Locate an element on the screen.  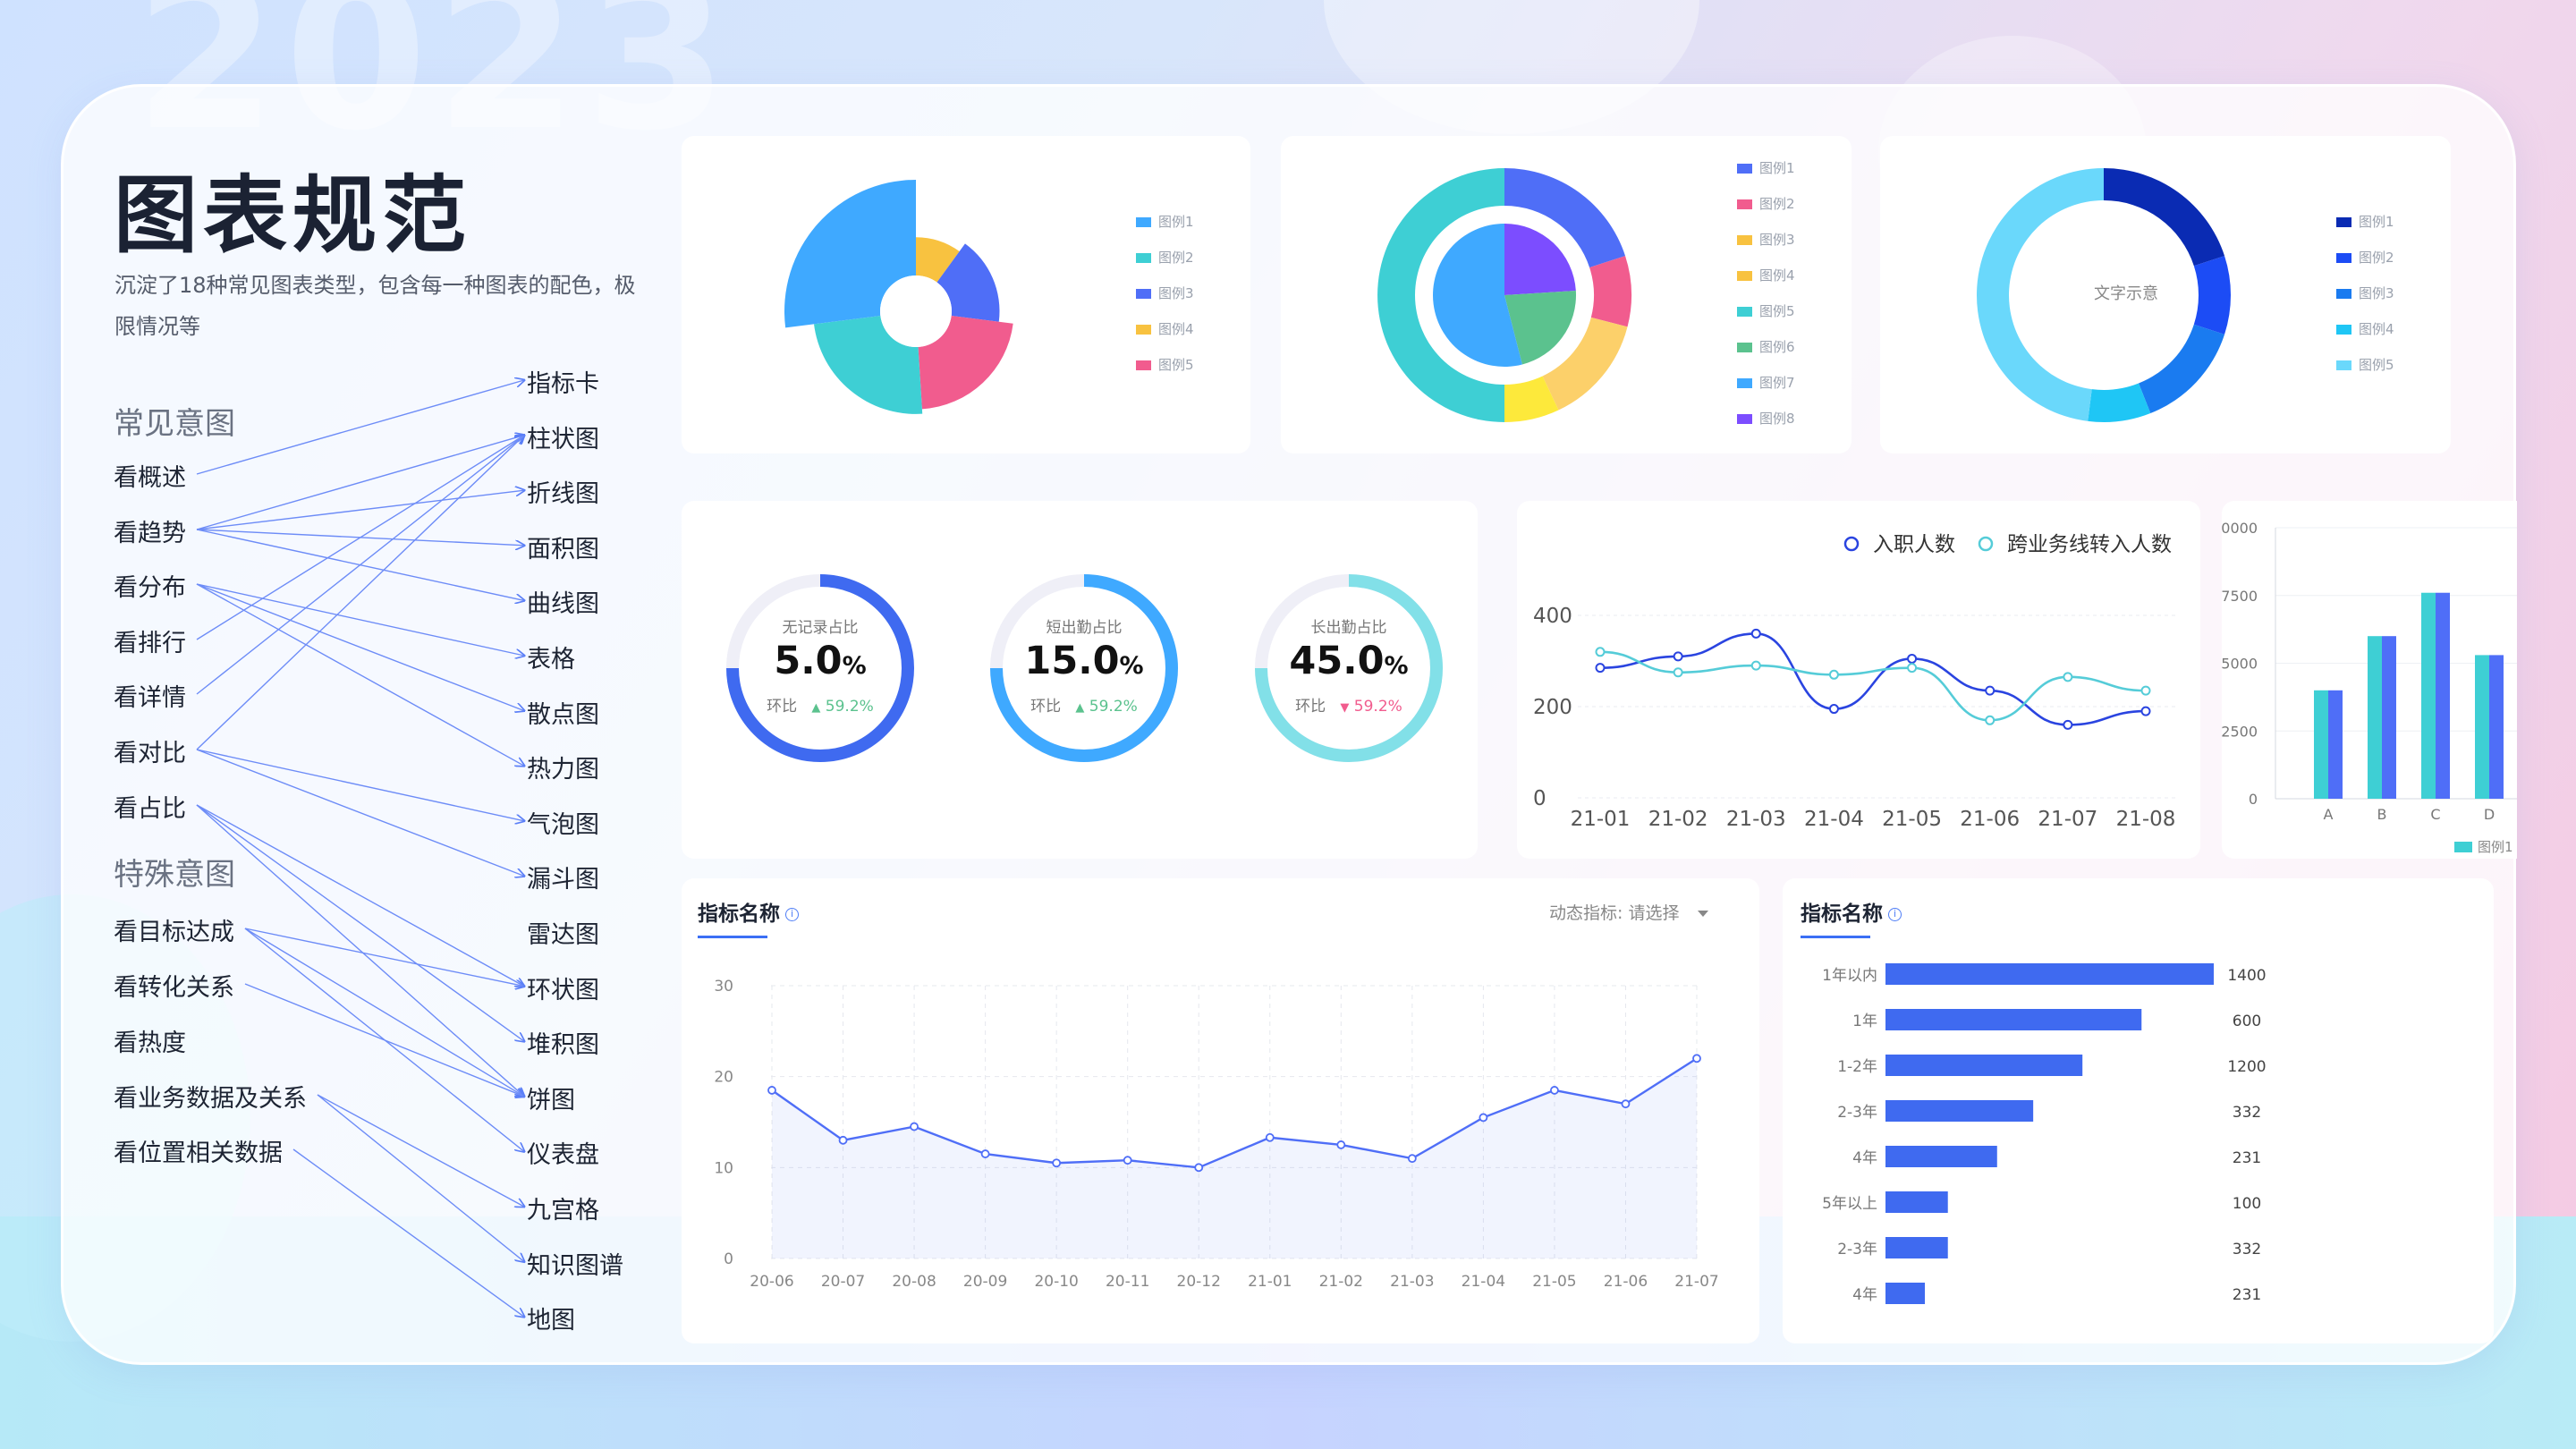
x-tick-label: 20-09 is located at coordinates (985, 1282).